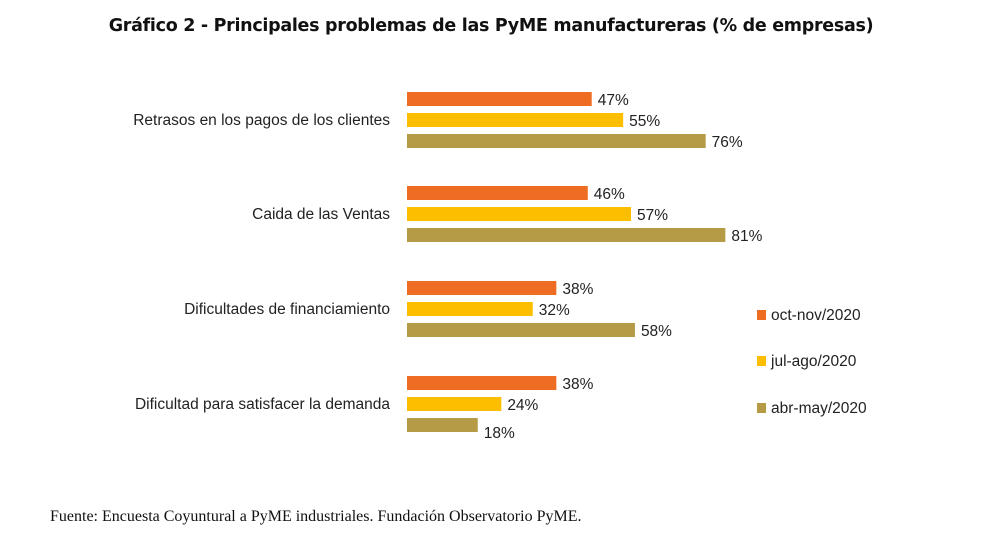 Image resolution: width=982 pixels, height=537 pixels. I want to click on legend-label: abr-may/2020, so click(819, 408).